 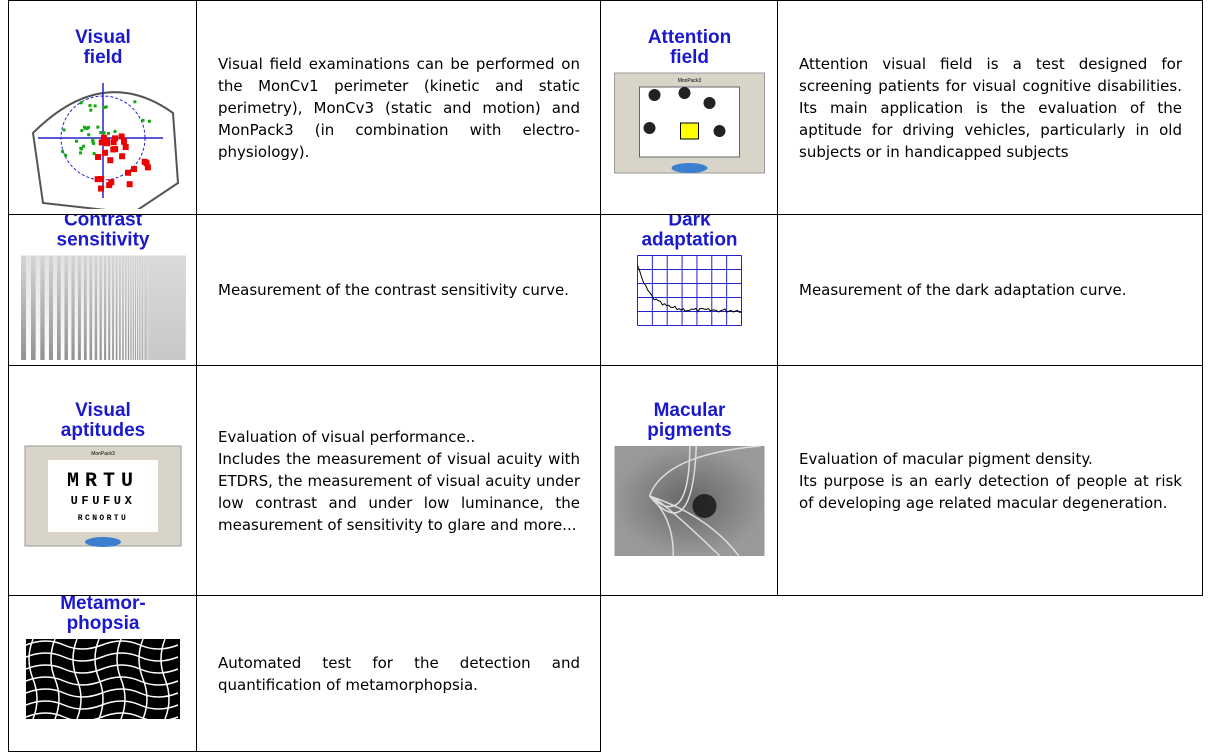 I want to click on icon-title: Attention, so click(x=688, y=37).